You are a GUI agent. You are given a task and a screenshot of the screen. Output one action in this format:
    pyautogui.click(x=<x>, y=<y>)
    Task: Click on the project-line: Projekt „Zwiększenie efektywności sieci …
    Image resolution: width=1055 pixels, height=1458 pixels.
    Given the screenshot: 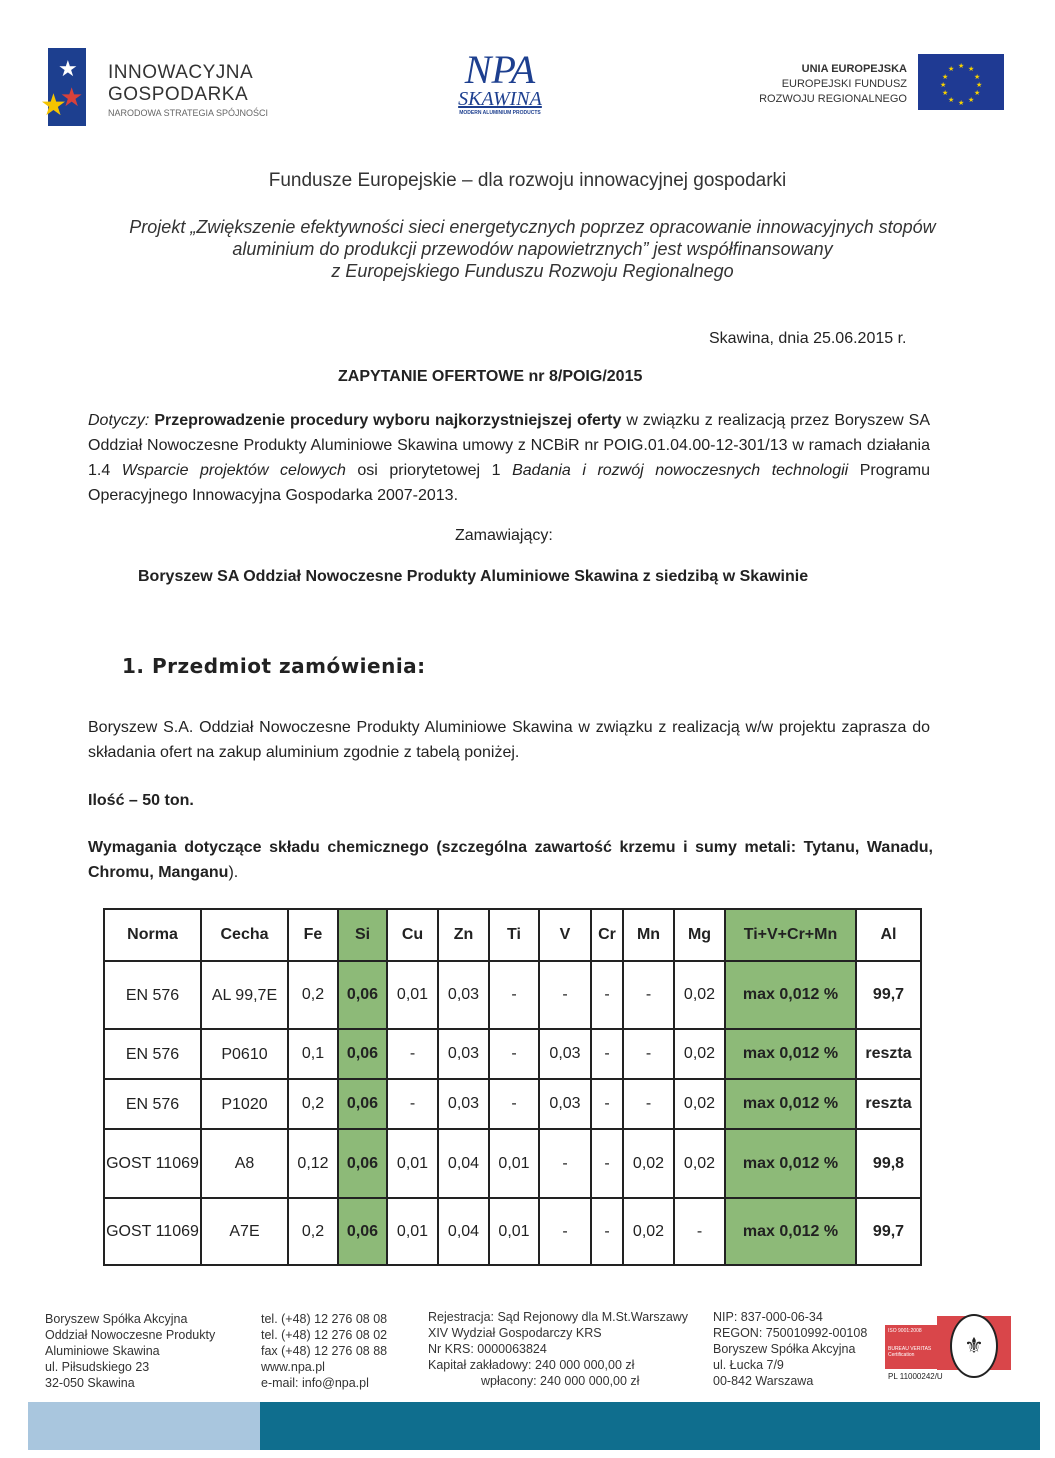 What is the action you would take?
    pyautogui.click(x=532, y=227)
    